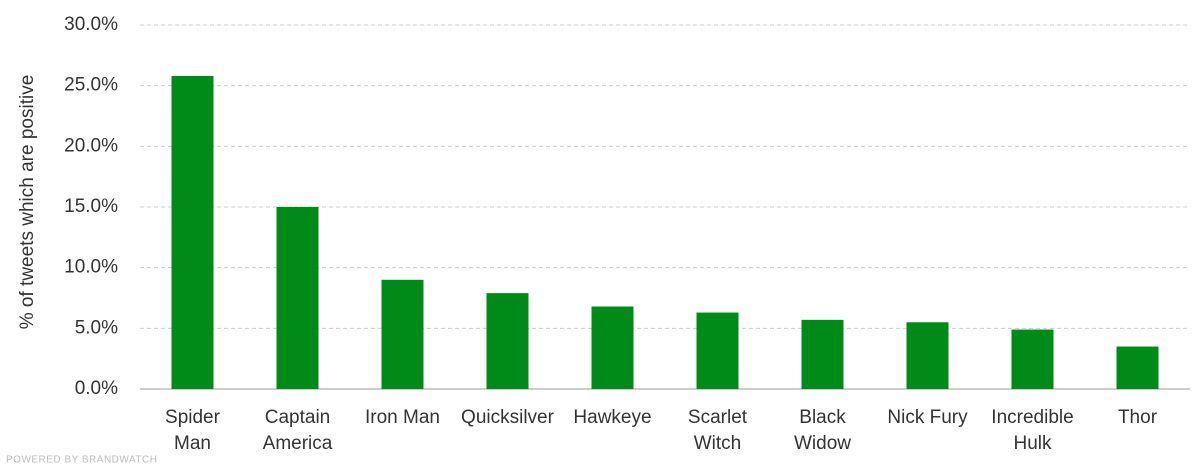 The image size is (1200, 469). Describe the element at coordinates (718, 443) in the screenshot. I see `x-tick-label: Witch` at that location.